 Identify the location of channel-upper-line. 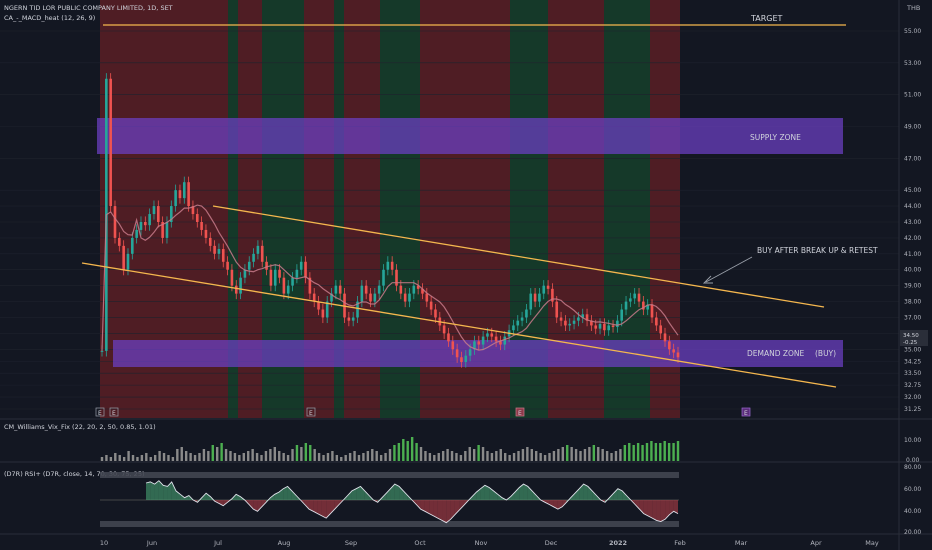
(518, 256).